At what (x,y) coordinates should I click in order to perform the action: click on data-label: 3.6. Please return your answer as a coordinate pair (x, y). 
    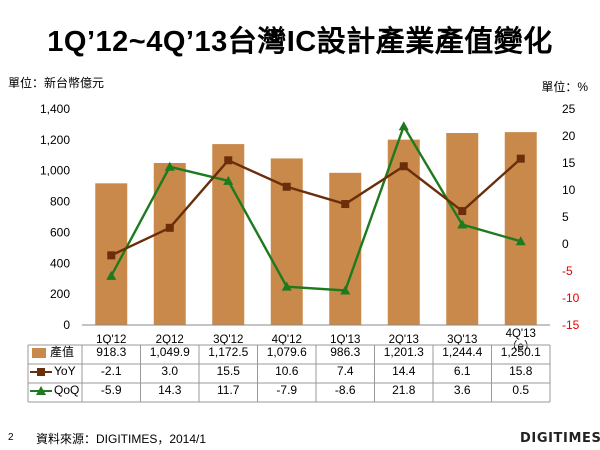
    Looking at the image, I should click on (462, 390).